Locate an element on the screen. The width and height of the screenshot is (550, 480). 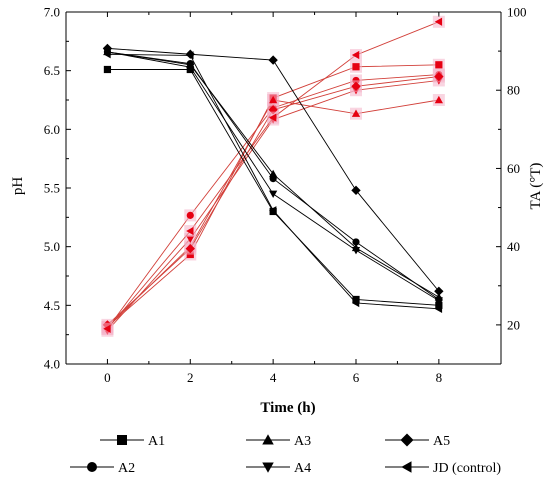
left-y-tick-label: 7.0 is located at coordinates (52, 12).